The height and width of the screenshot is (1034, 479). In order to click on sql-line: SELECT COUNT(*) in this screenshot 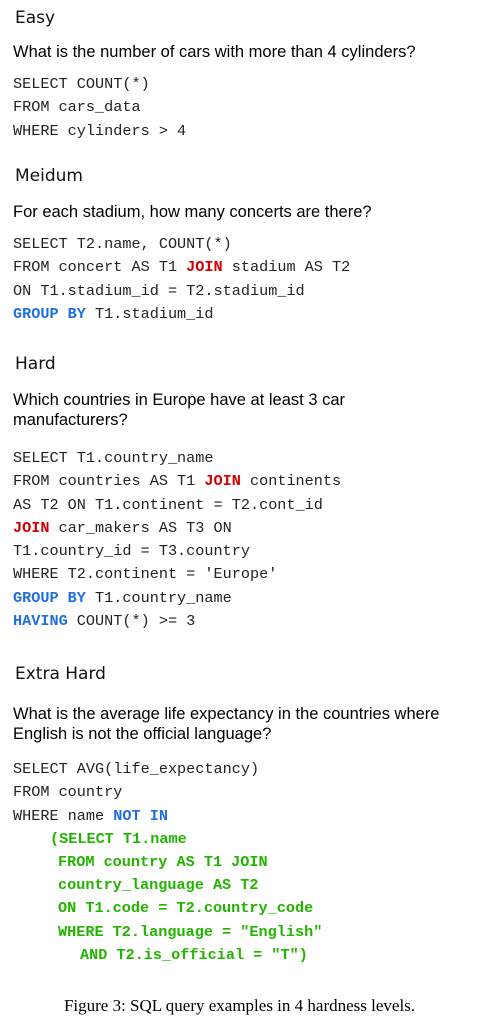, I will do `click(81, 84)`.